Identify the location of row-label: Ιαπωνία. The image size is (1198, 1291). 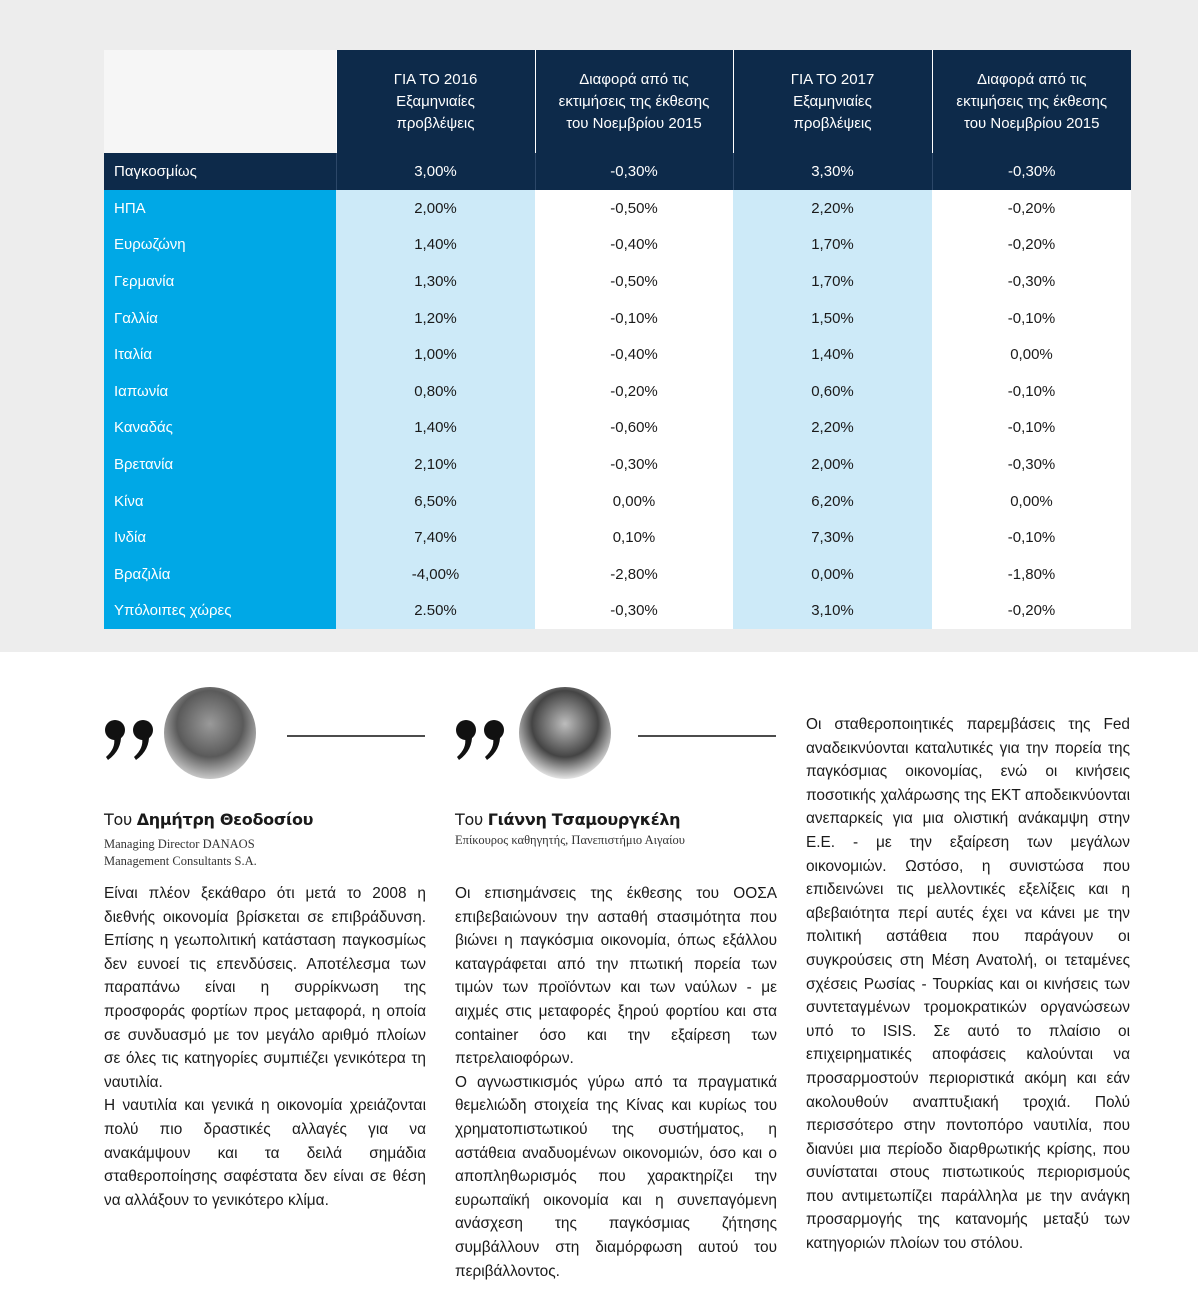
(220, 391).